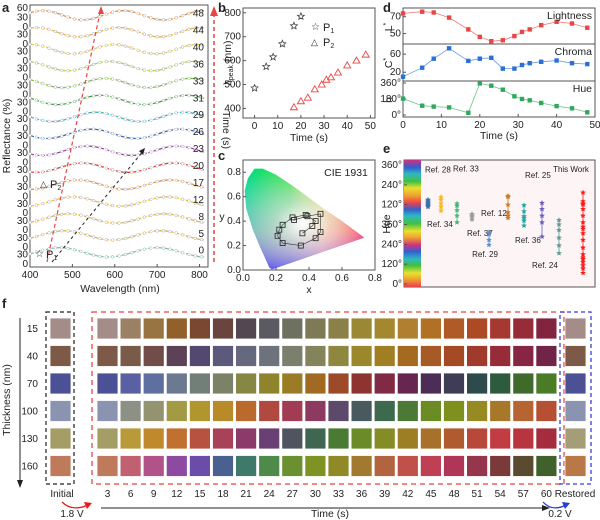  Describe the element at coordinates (575, 356) in the screenshot. I see `restored-swatch` at that location.